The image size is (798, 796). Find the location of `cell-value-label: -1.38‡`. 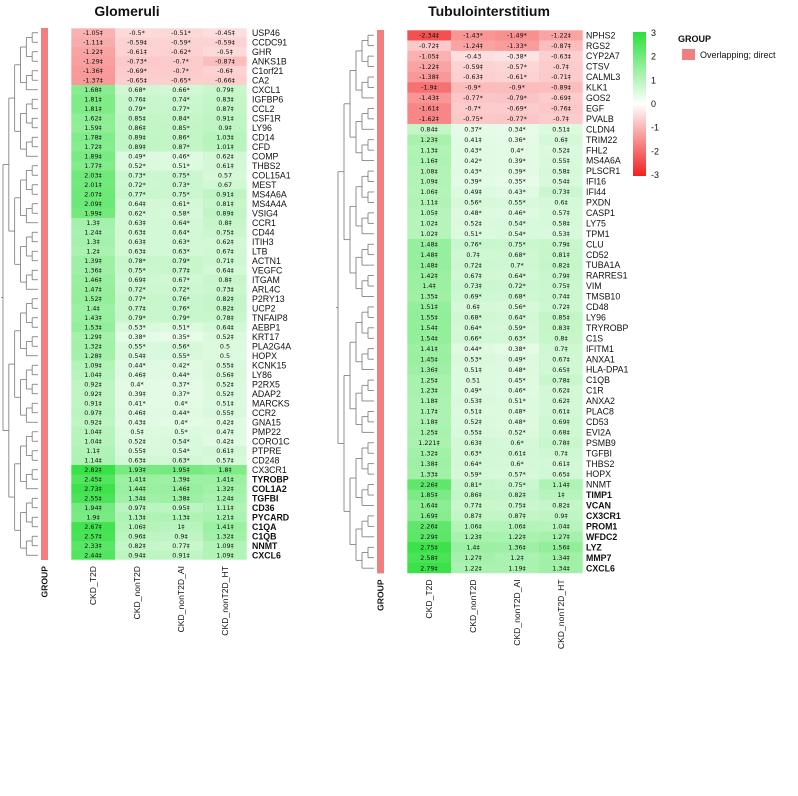

cell-value-label: -1.38‡ is located at coordinates (429, 77).